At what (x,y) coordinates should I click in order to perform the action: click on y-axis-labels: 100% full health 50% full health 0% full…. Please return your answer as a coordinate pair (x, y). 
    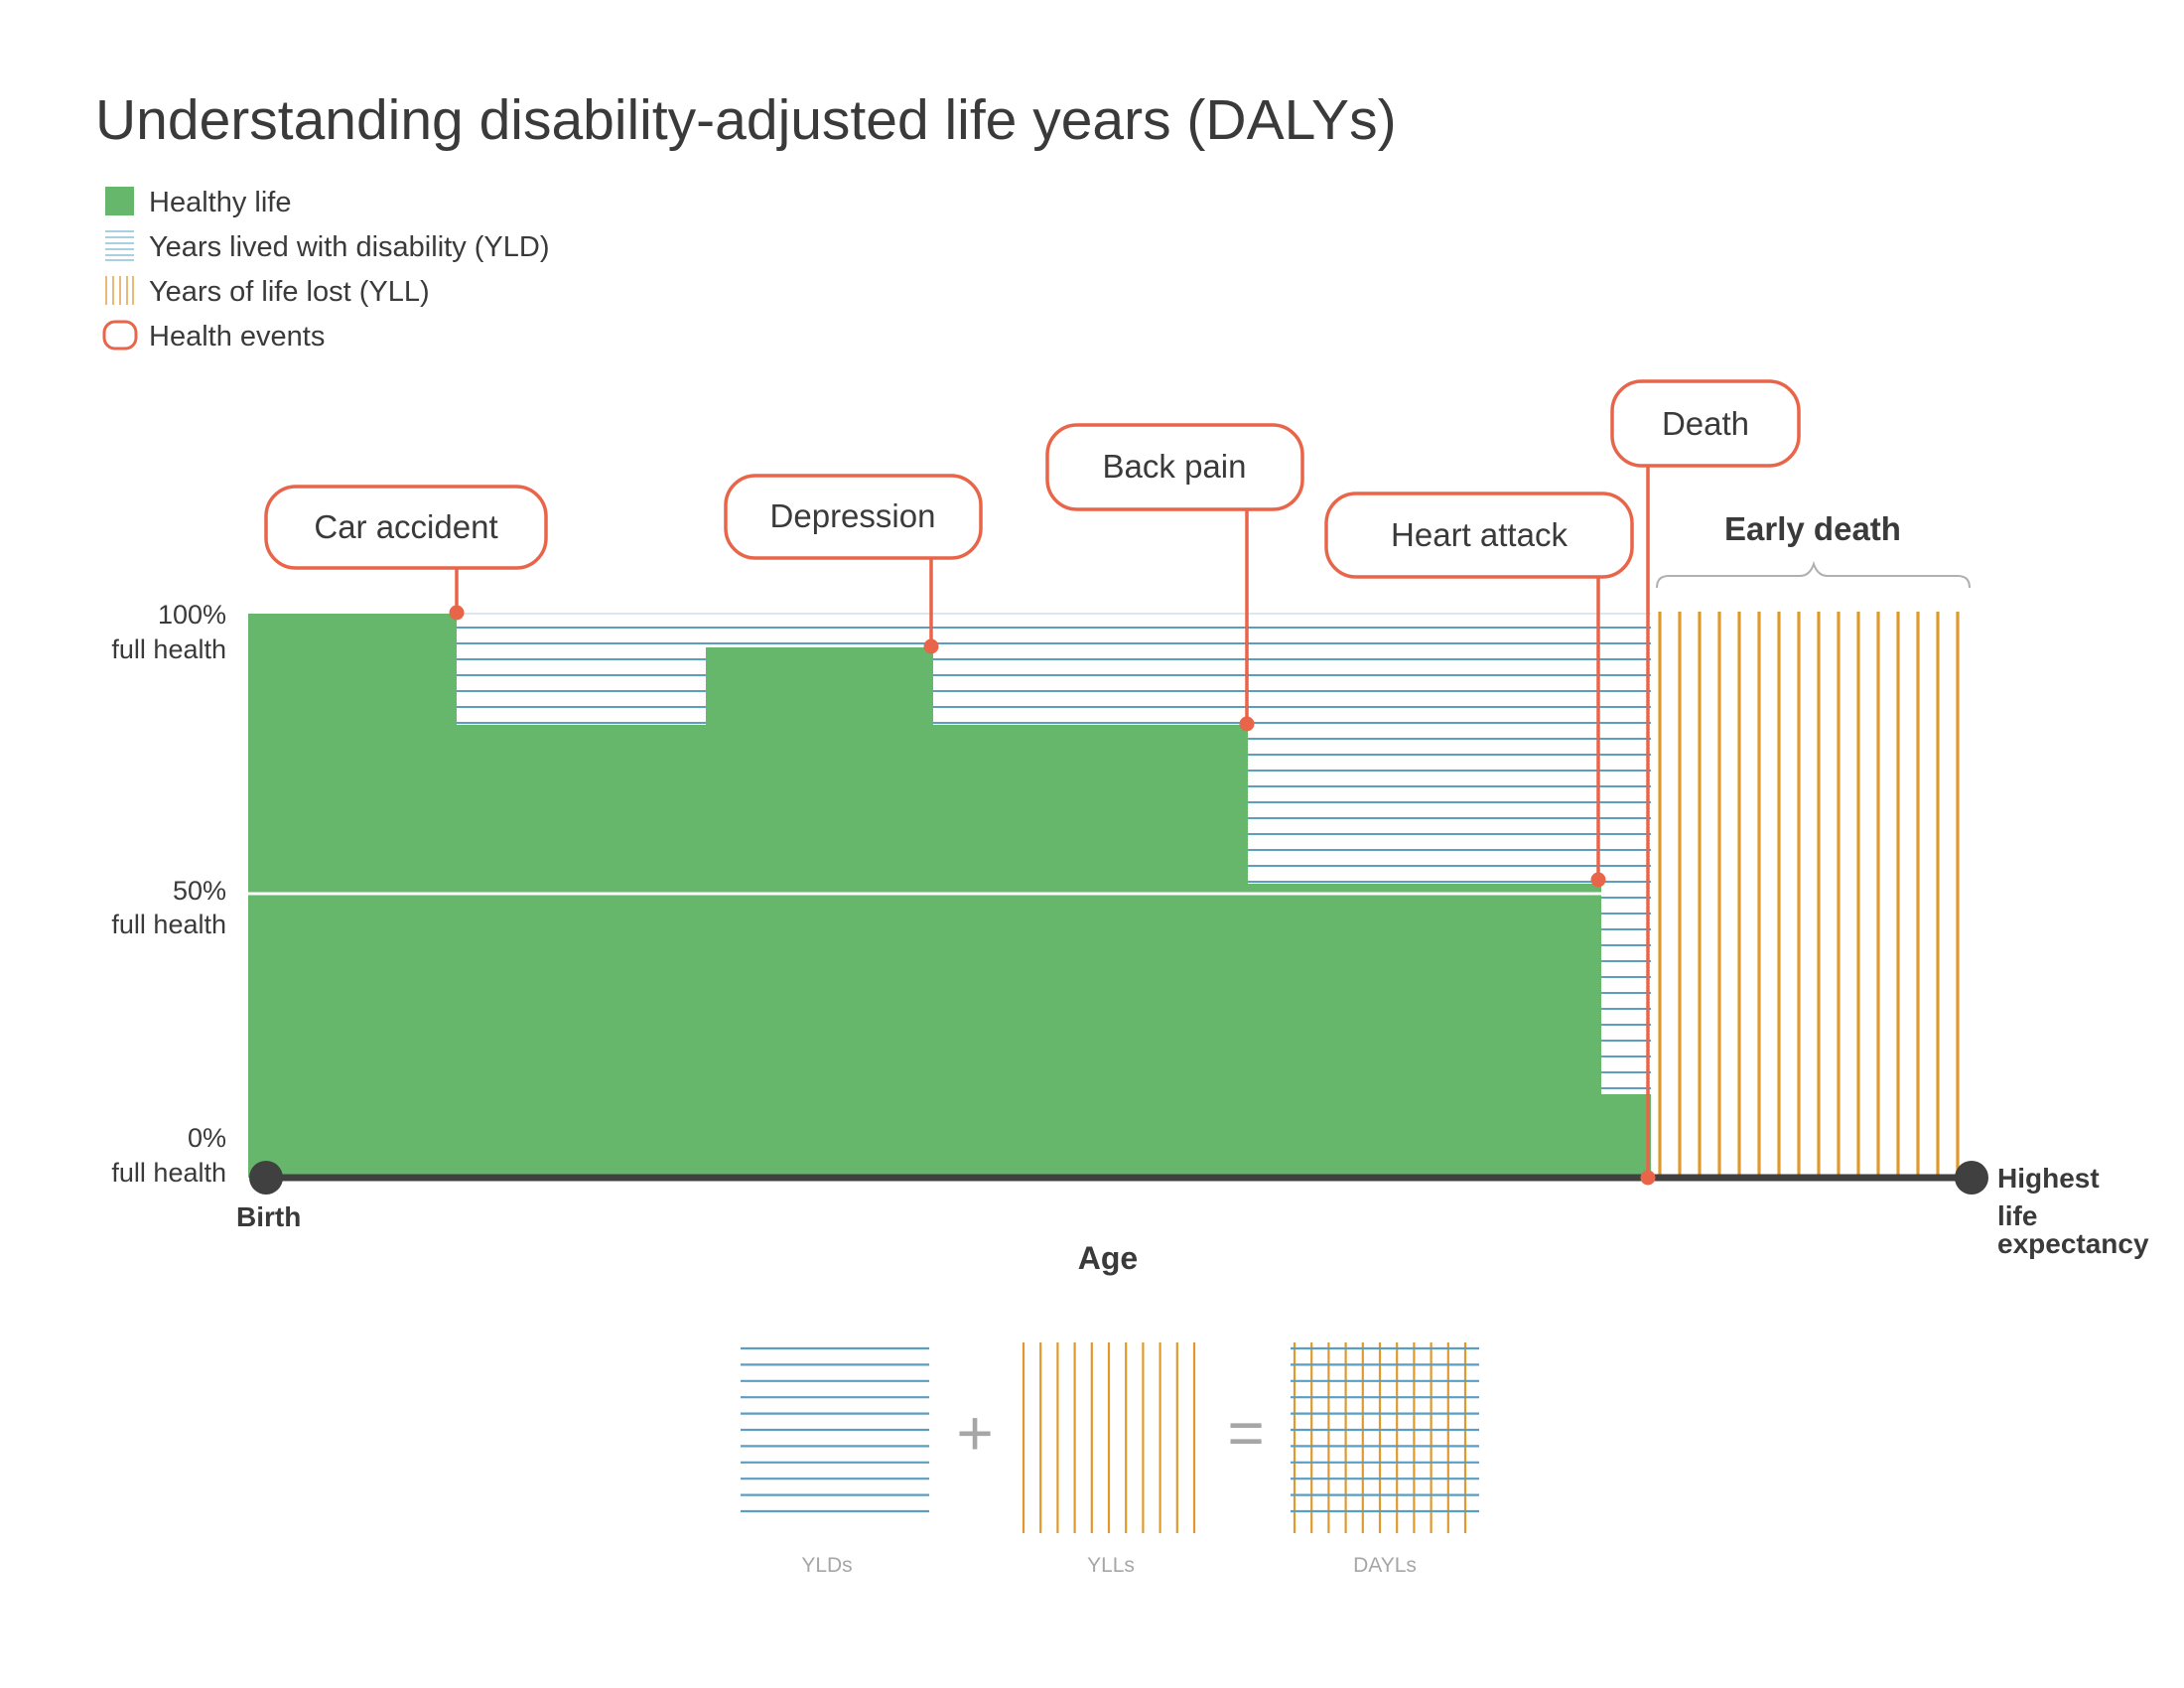
    Looking at the image, I should click on (168, 894).